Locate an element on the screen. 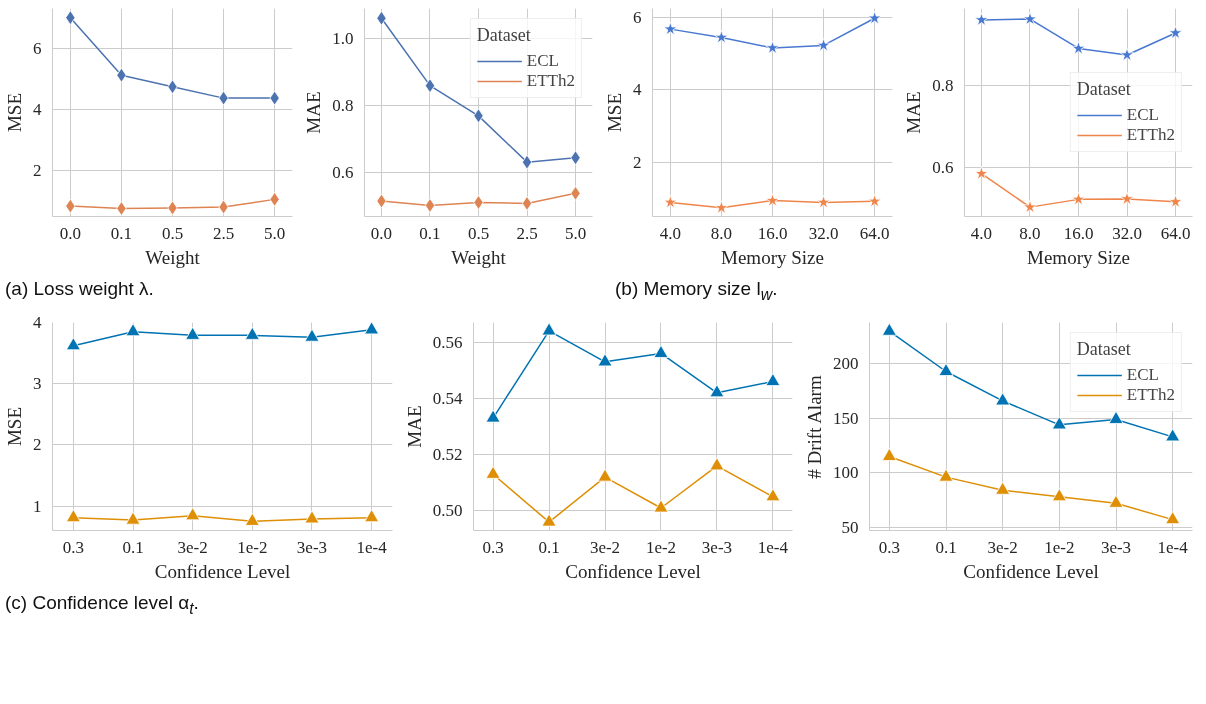  x-tick-label: 1e-2 is located at coordinates (661, 547).